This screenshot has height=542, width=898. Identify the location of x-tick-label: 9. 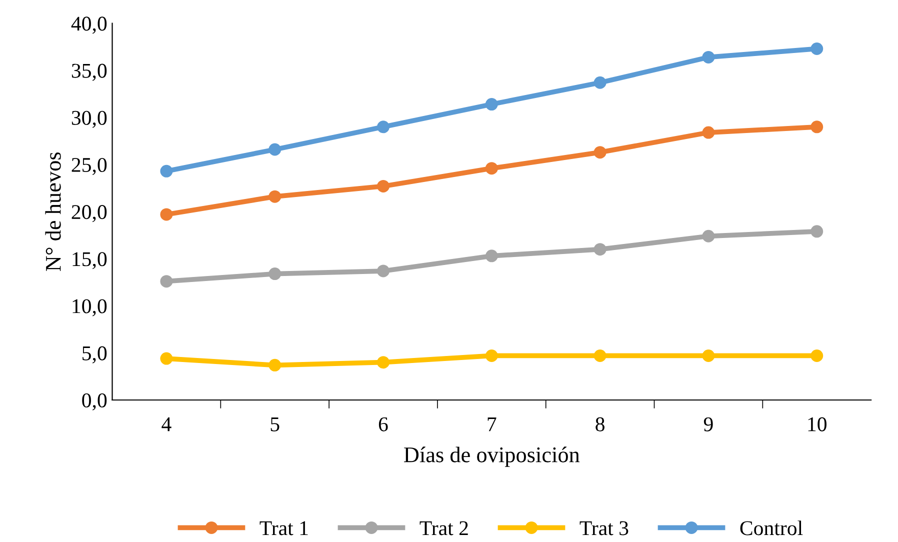
(708, 424).